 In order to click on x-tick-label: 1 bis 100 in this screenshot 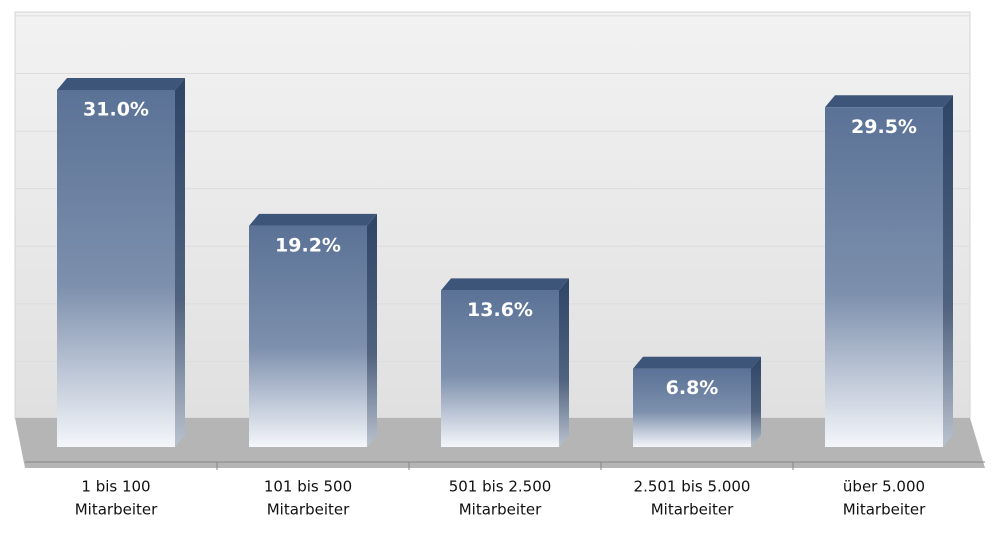, I will do `click(115, 487)`.